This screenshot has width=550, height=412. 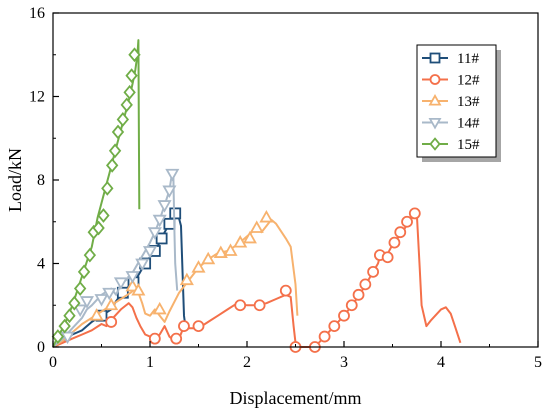 What do you see at coordinates (468, 59) in the screenshot?
I see `legend-label: 11#` at bounding box center [468, 59].